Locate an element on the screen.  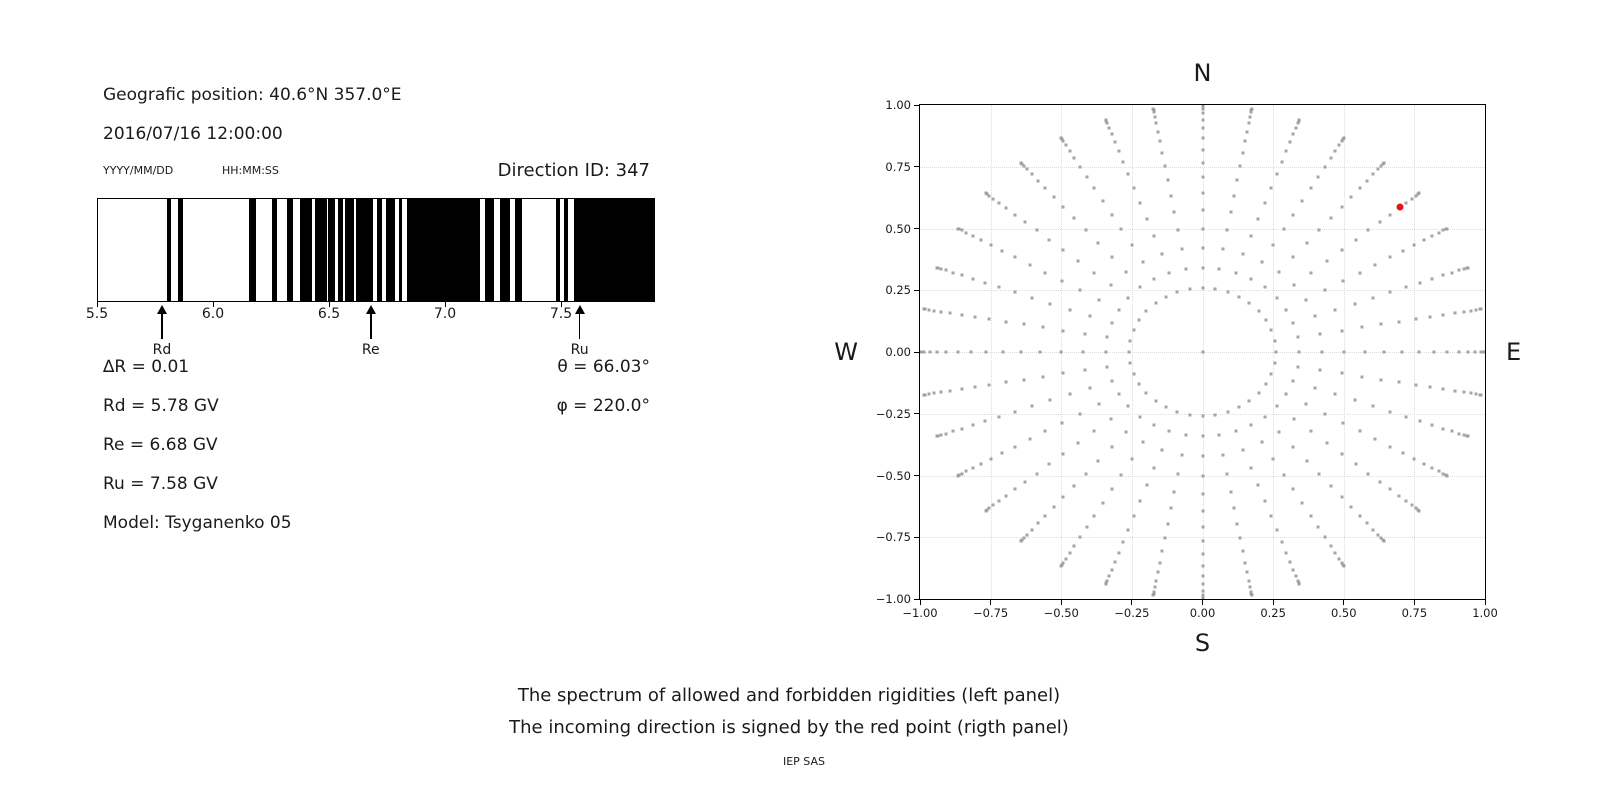
delta-r-label: ∆R = 0.01 is located at coordinates (146, 367).